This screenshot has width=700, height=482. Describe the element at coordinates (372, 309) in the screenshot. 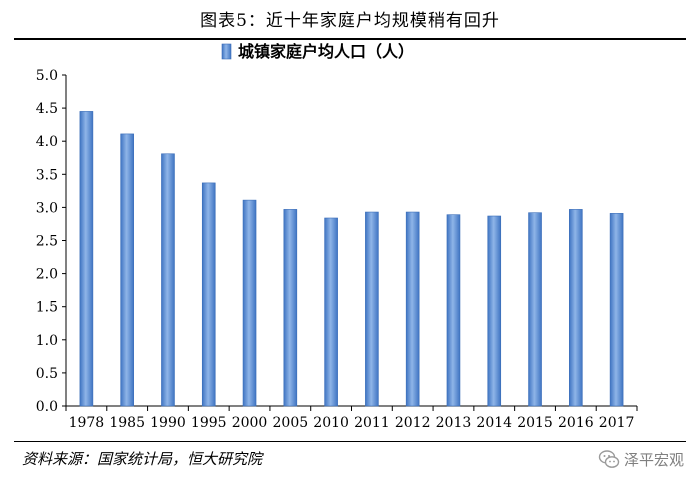

I see `bar-2011` at that location.